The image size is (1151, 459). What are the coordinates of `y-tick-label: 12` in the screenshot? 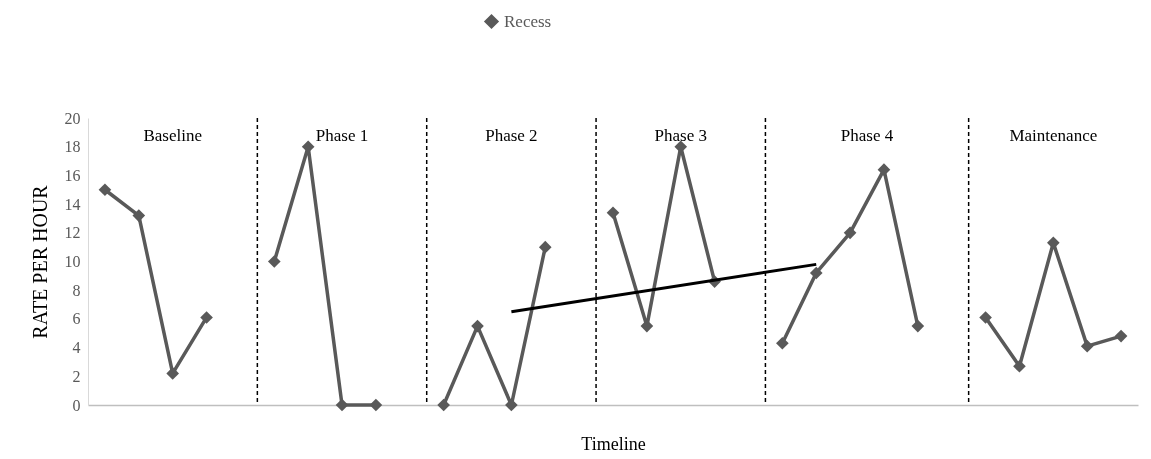 It's located at (72, 233).